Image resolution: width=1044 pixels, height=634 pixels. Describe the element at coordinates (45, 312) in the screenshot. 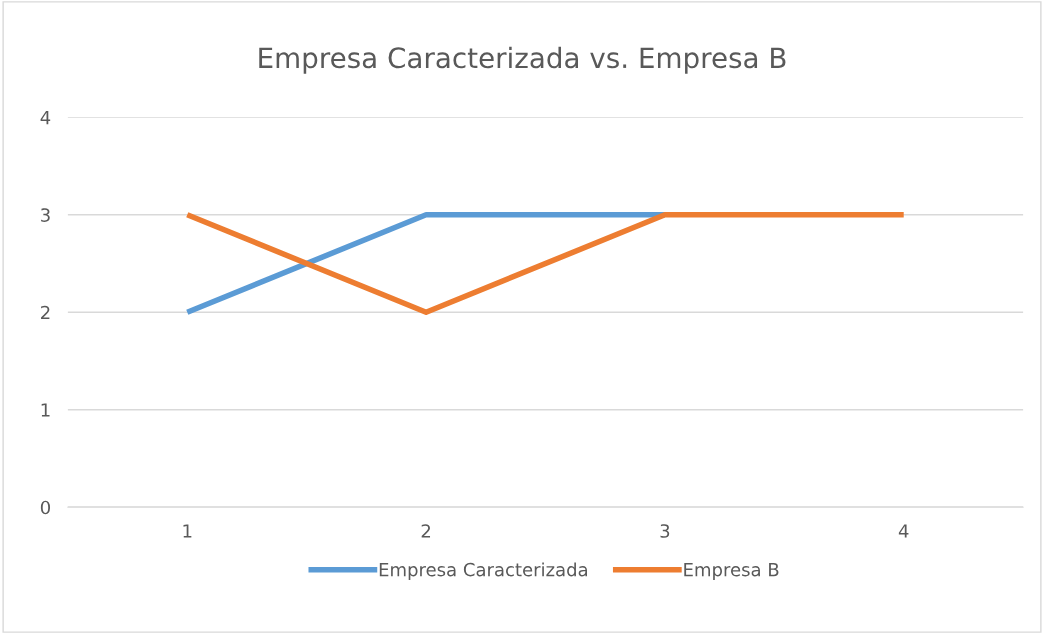

I see `y-tick-label: 2` at that location.